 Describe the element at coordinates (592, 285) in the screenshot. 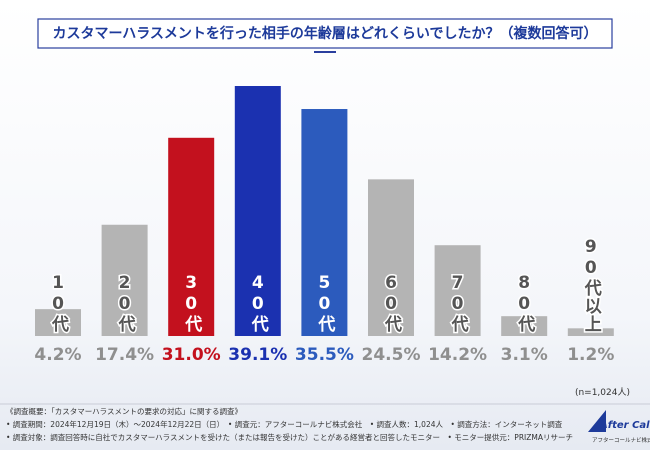

I see `category-label: 90代以上` at that location.